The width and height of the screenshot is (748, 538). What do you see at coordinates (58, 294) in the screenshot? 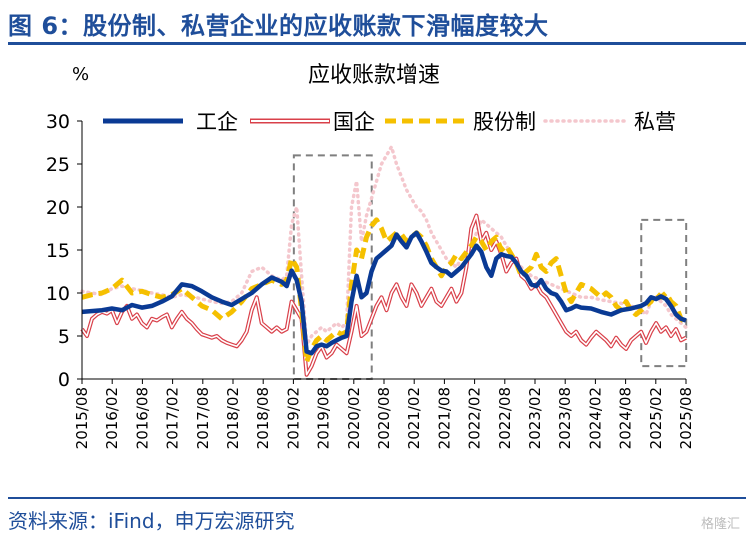
I see `y-tick-label: 10` at bounding box center [58, 294].